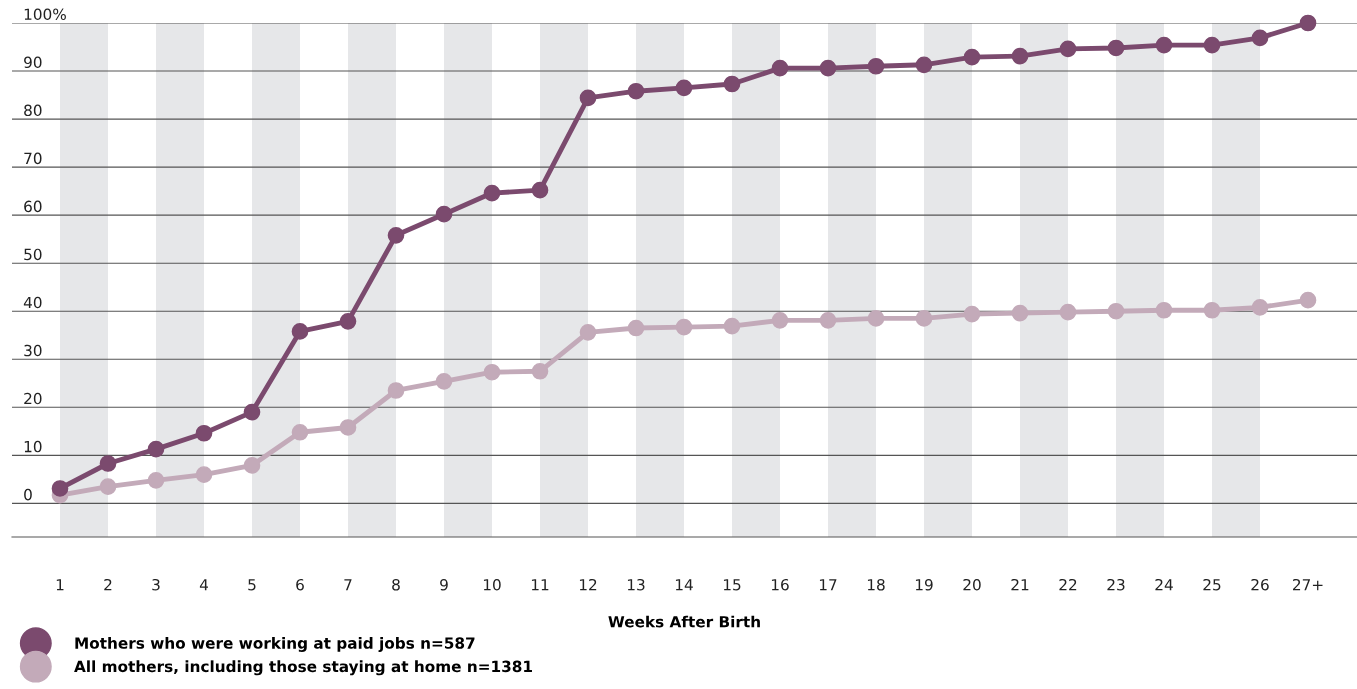 The width and height of the screenshot is (1357, 689). What do you see at coordinates (588, 584) in the screenshot?
I see `x-tick-label: 12` at bounding box center [588, 584].